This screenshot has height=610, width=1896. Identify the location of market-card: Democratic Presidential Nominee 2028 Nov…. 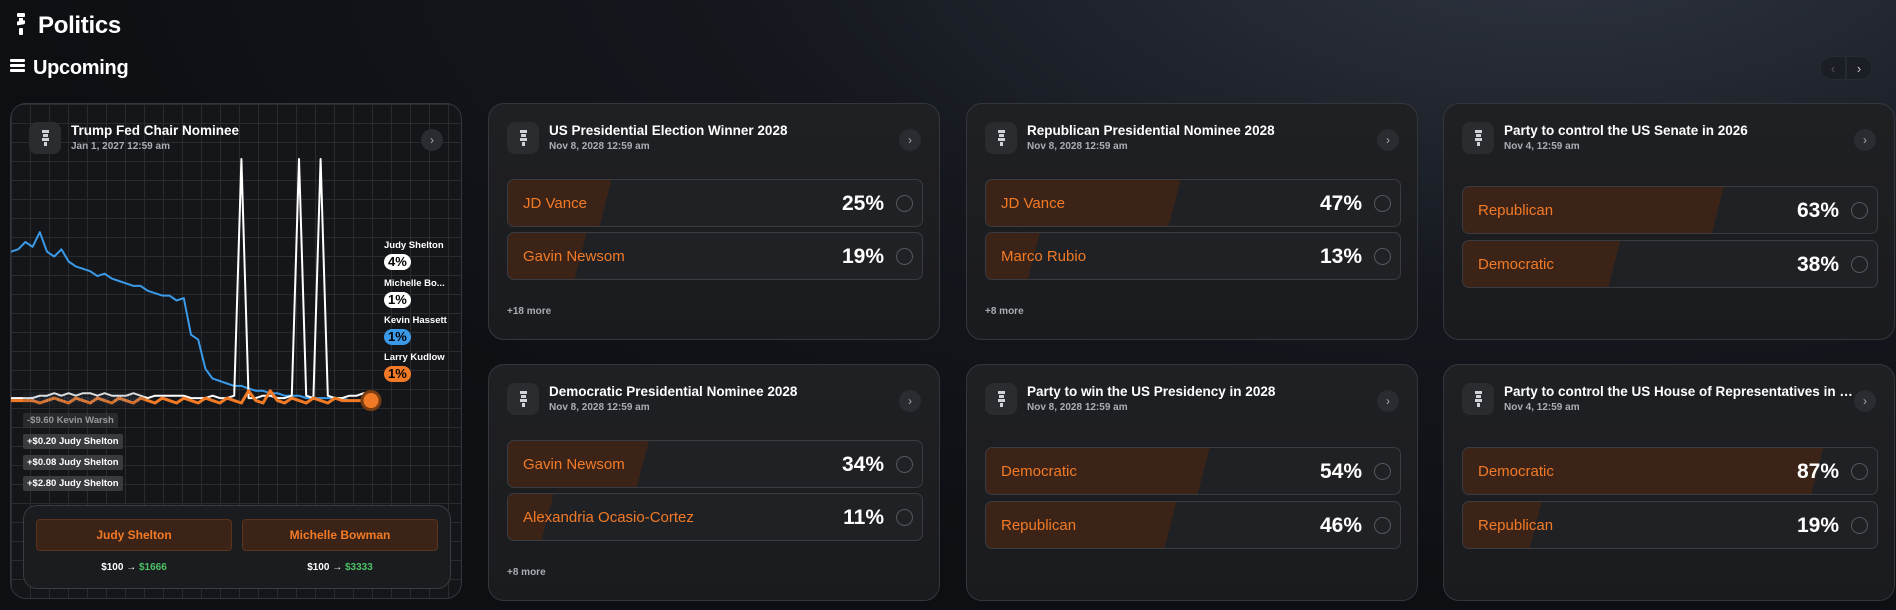
(714, 482).